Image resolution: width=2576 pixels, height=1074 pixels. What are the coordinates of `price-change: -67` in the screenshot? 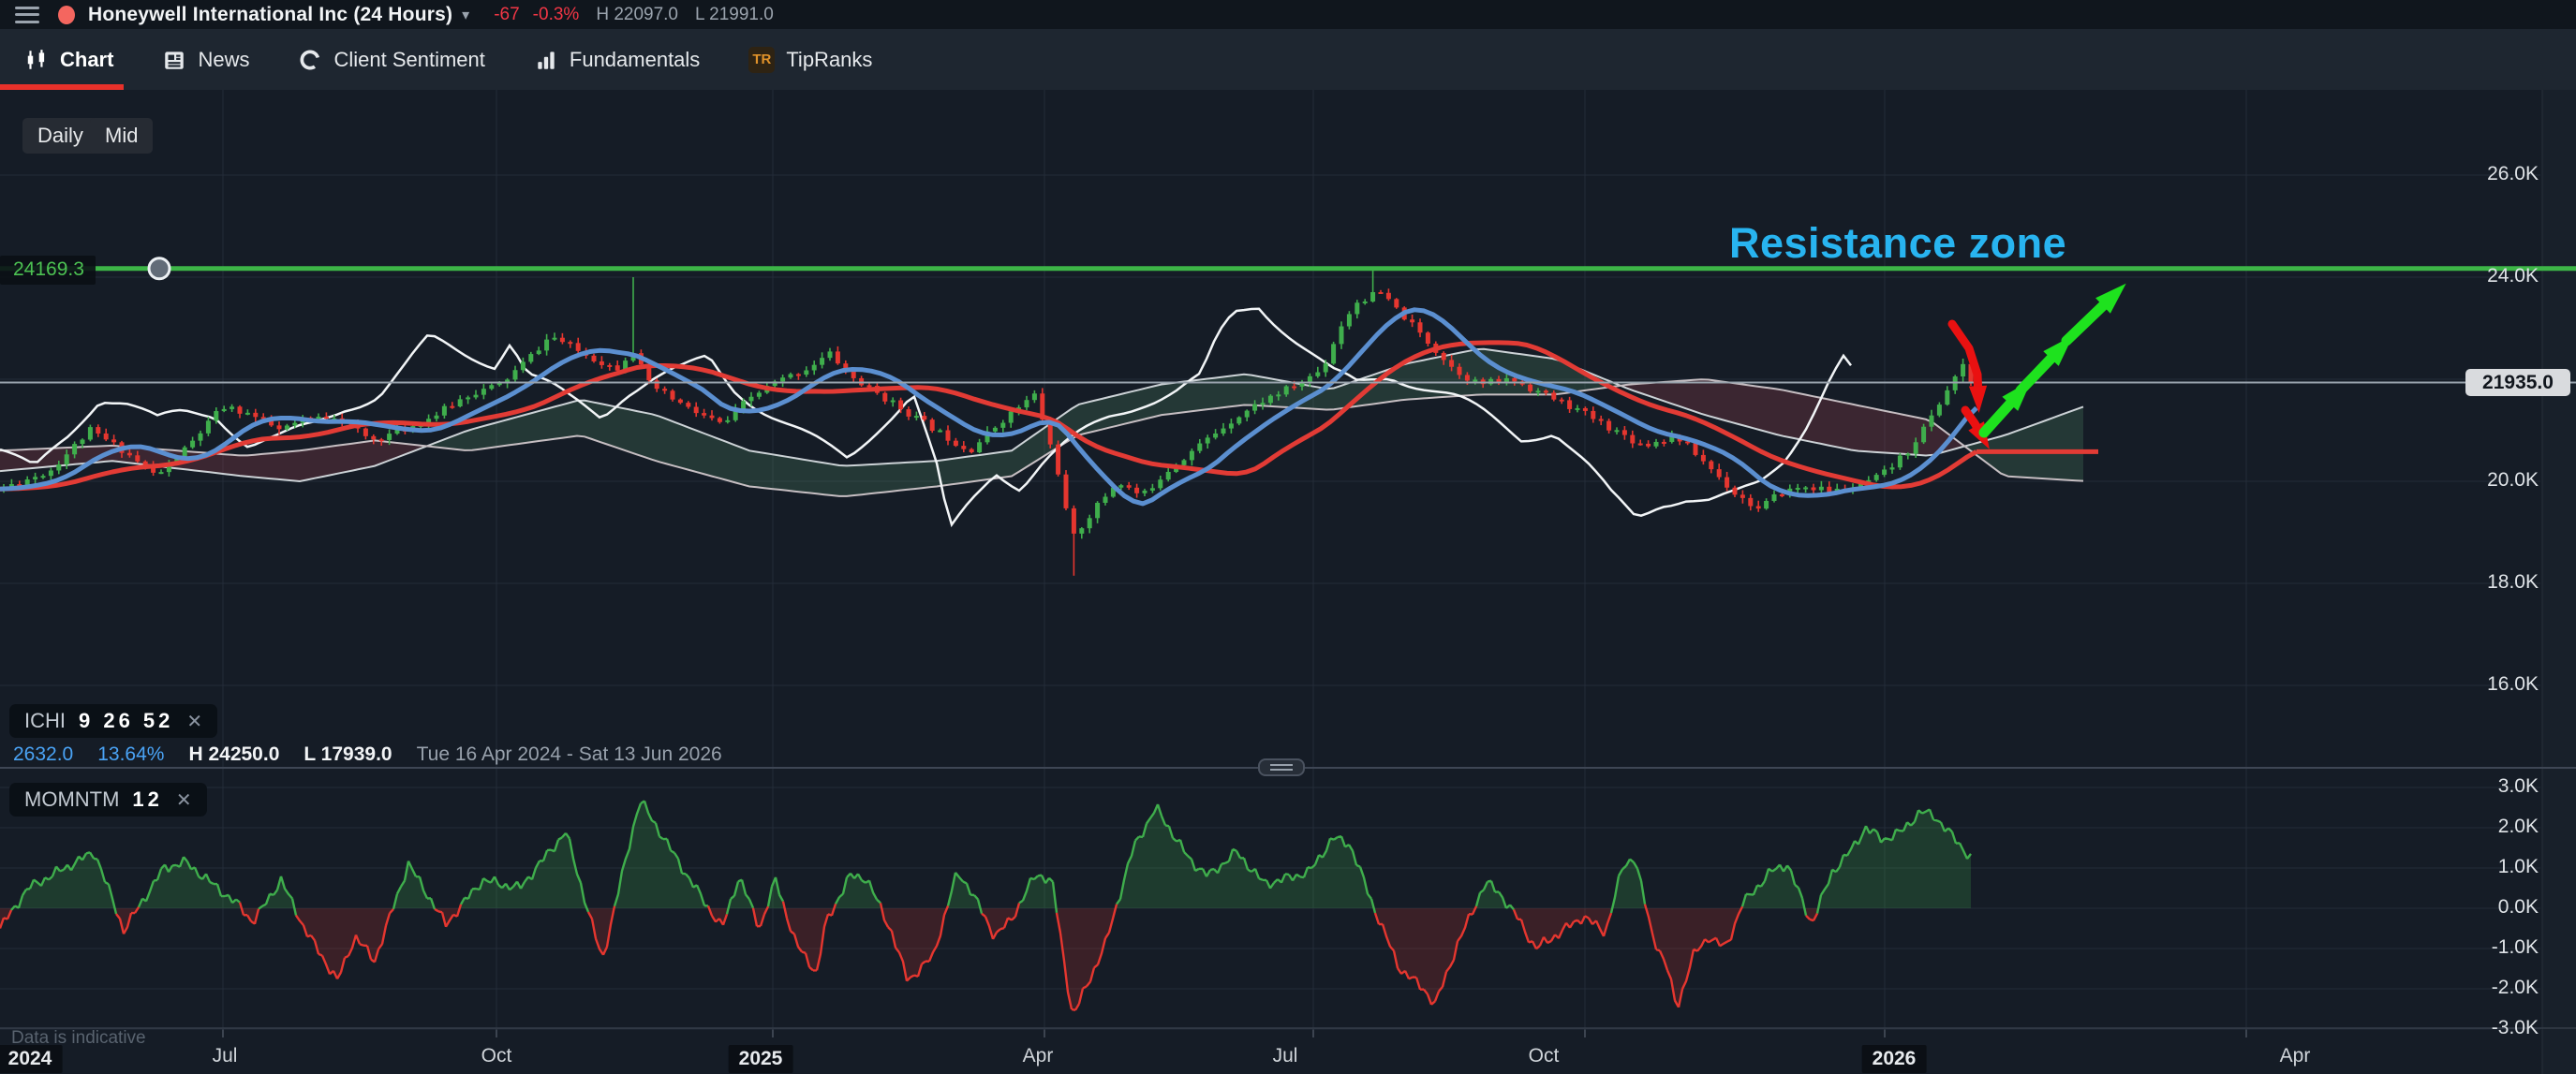 It's located at (507, 14).